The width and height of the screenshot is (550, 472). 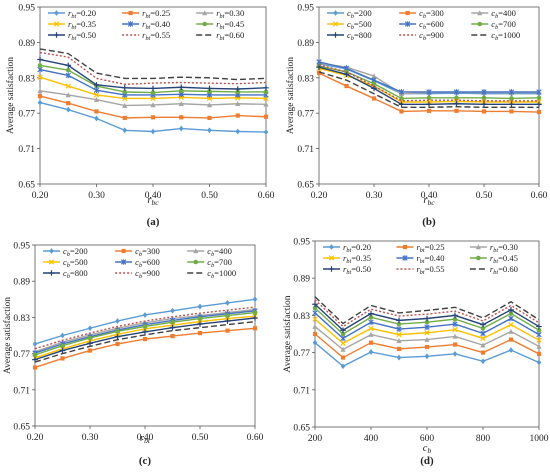 What do you see at coordinates (508, 247) in the screenshot?
I see `legend-label-value: =0.30` at bounding box center [508, 247].